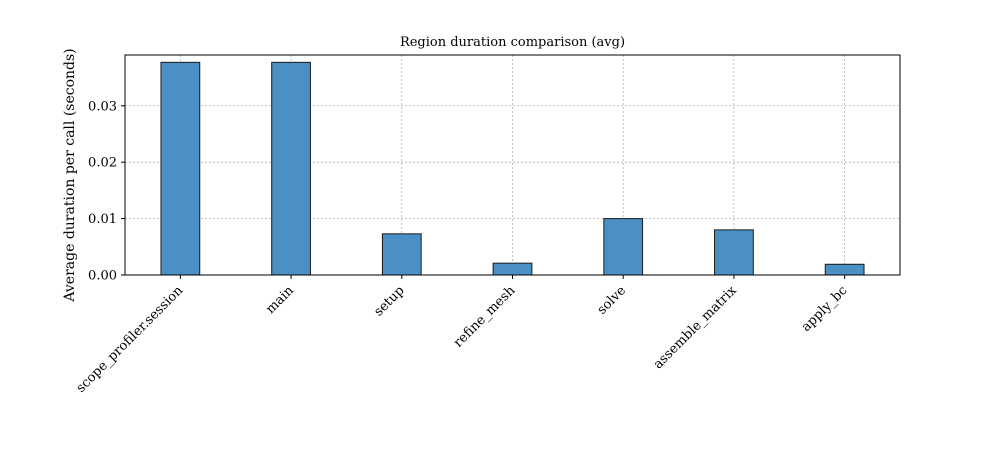 This screenshot has height=457, width=1000. What do you see at coordinates (102, 163) in the screenshot?
I see `y-tick-label: 0.02` at bounding box center [102, 163].